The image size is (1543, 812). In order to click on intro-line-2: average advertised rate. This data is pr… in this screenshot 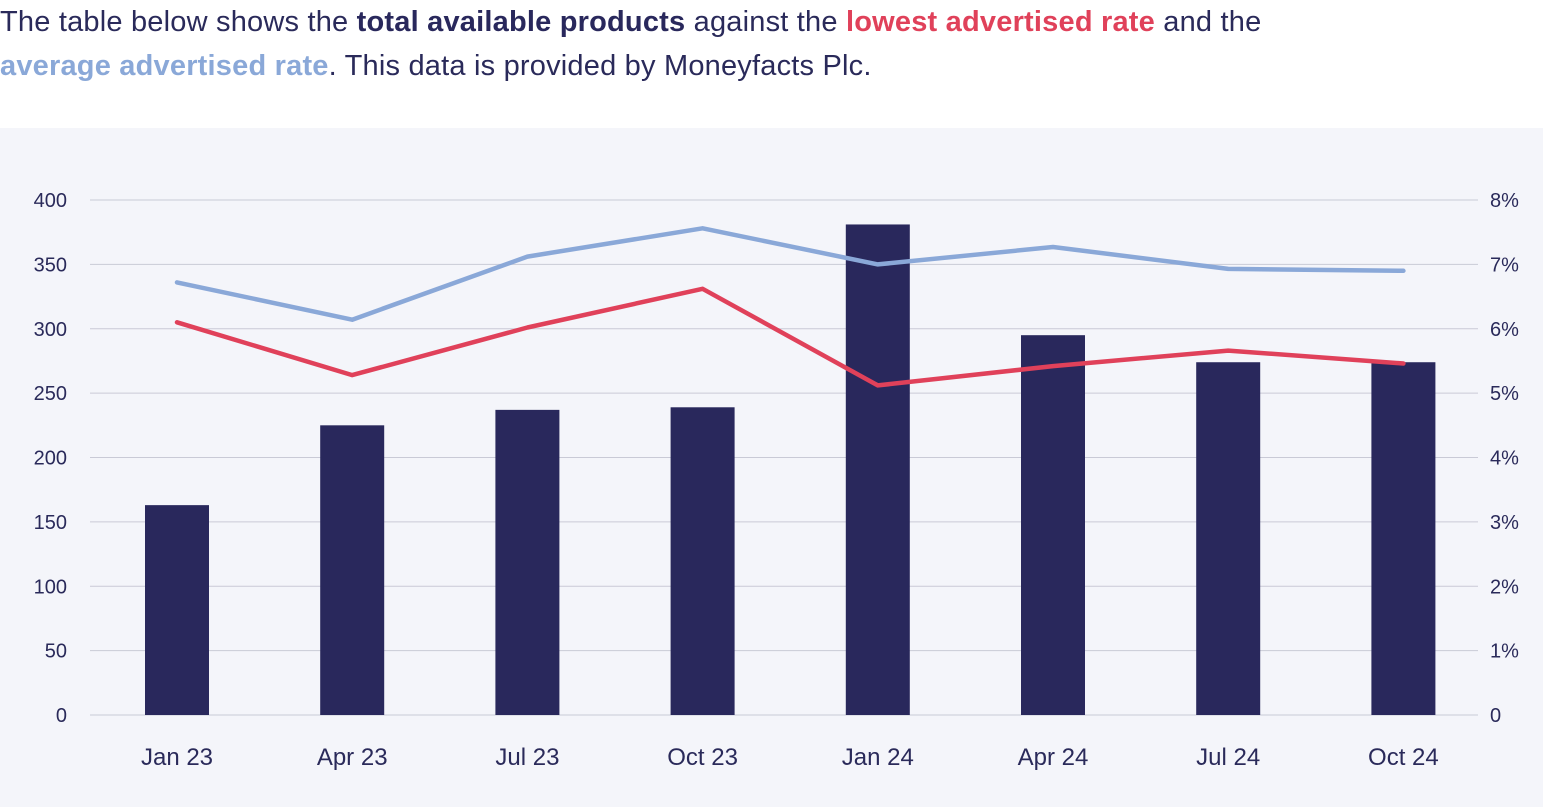, I will do `click(771, 66)`.